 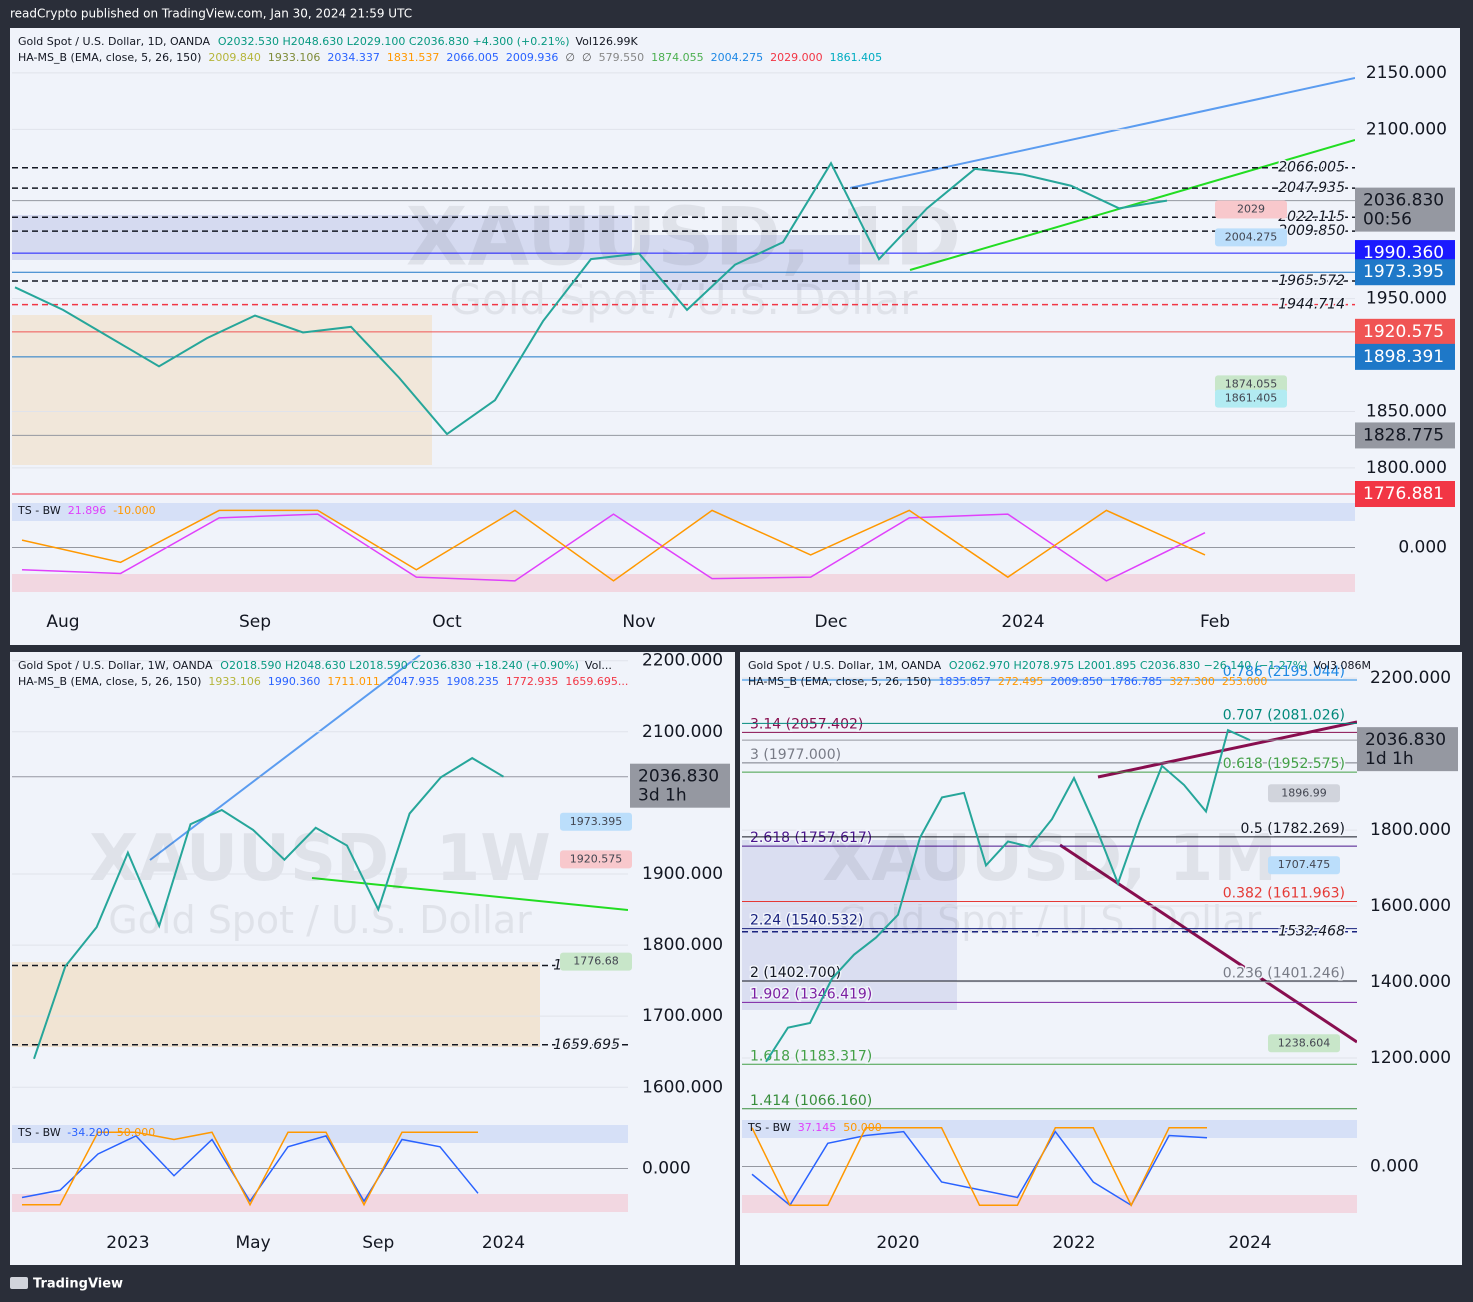 I want to click on y-tick-label: 1900.000, so click(x=682, y=874).